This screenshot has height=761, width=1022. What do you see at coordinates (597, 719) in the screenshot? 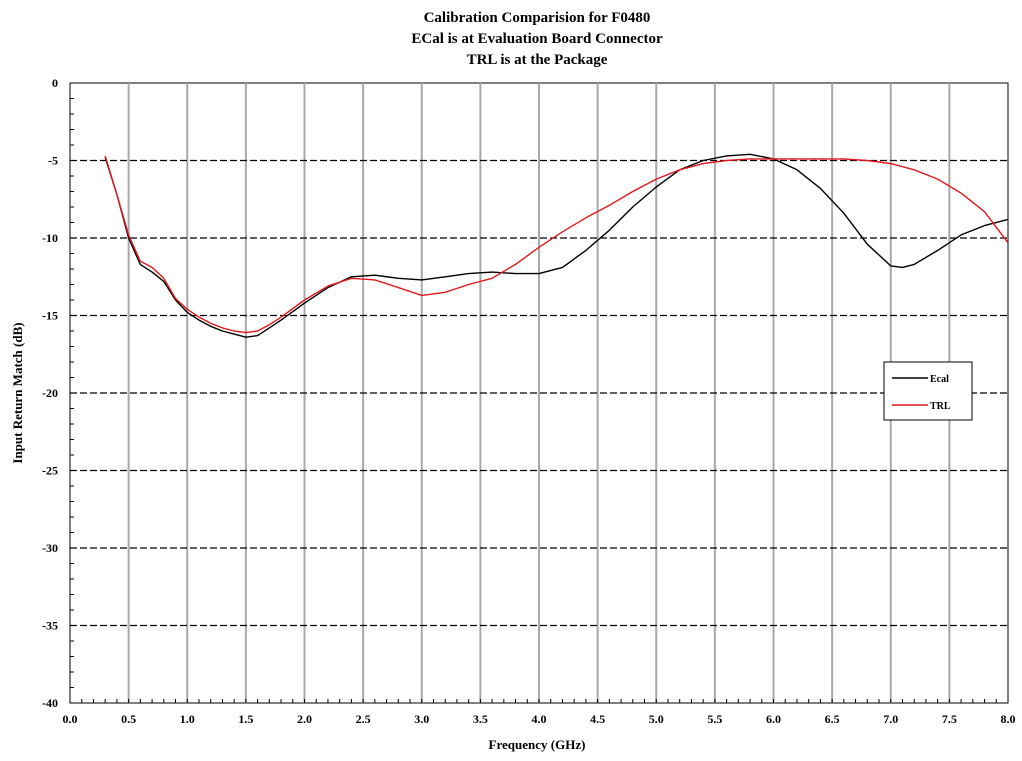
I see `x-tick-label: 4.5` at bounding box center [597, 719].